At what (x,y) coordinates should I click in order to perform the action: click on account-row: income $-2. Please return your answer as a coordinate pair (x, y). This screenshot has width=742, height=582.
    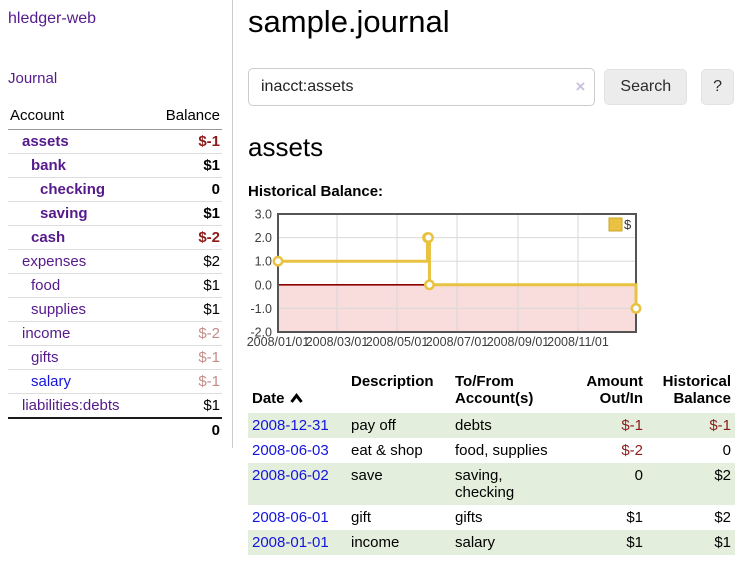
    Looking at the image, I should click on (115, 333).